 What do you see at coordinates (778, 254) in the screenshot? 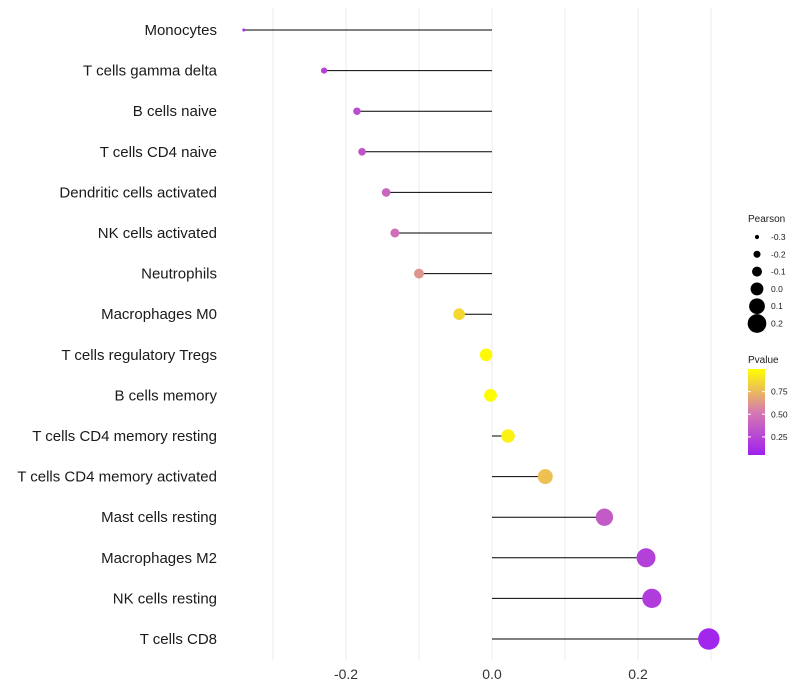
I see `pearson-legend-label: -0.2` at bounding box center [778, 254].